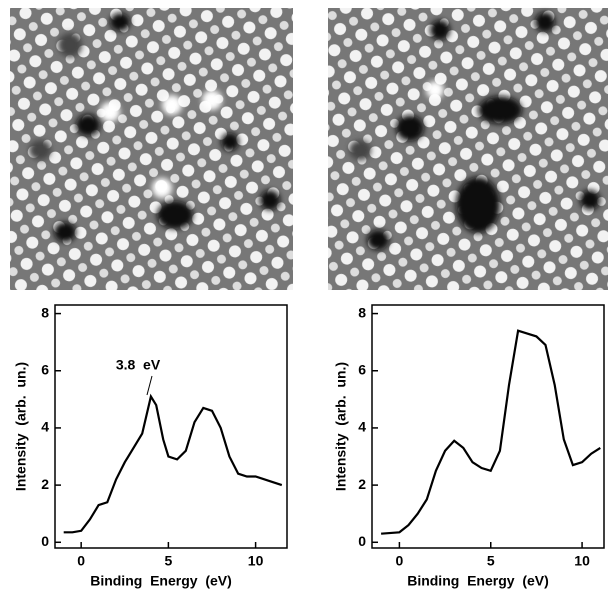 The height and width of the screenshot is (600, 608). Describe the element at coordinates (149, 385) in the screenshot. I see `annotation-leader` at that location.